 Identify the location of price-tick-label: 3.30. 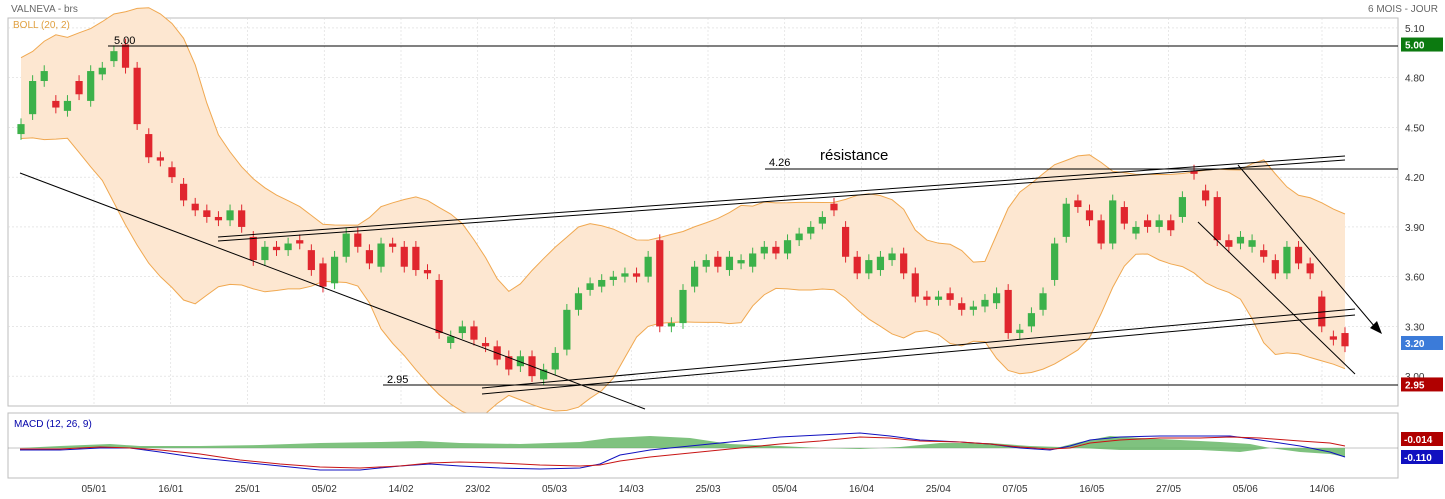
(1415, 327).